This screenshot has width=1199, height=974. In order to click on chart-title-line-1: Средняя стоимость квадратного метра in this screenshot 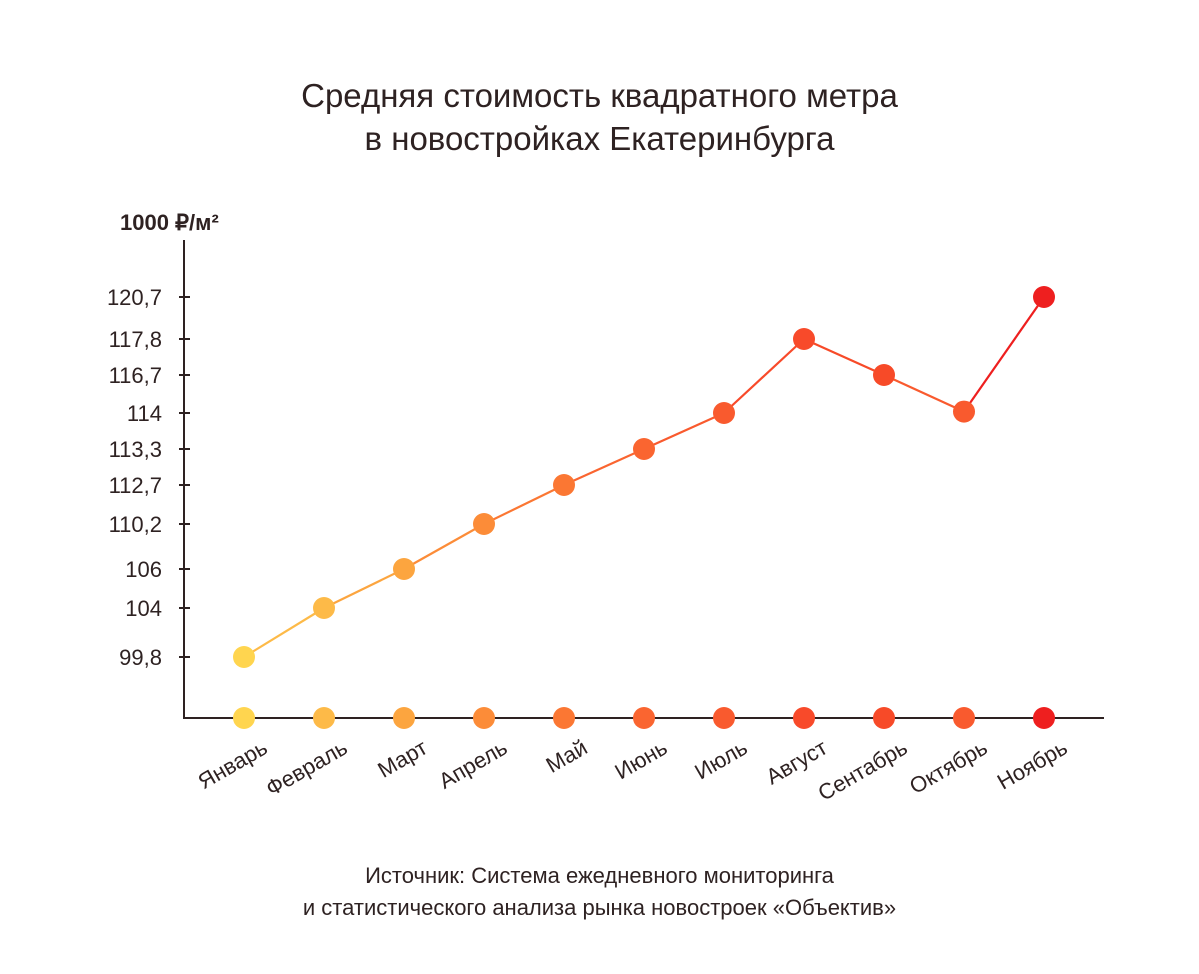, I will do `click(599, 95)`.